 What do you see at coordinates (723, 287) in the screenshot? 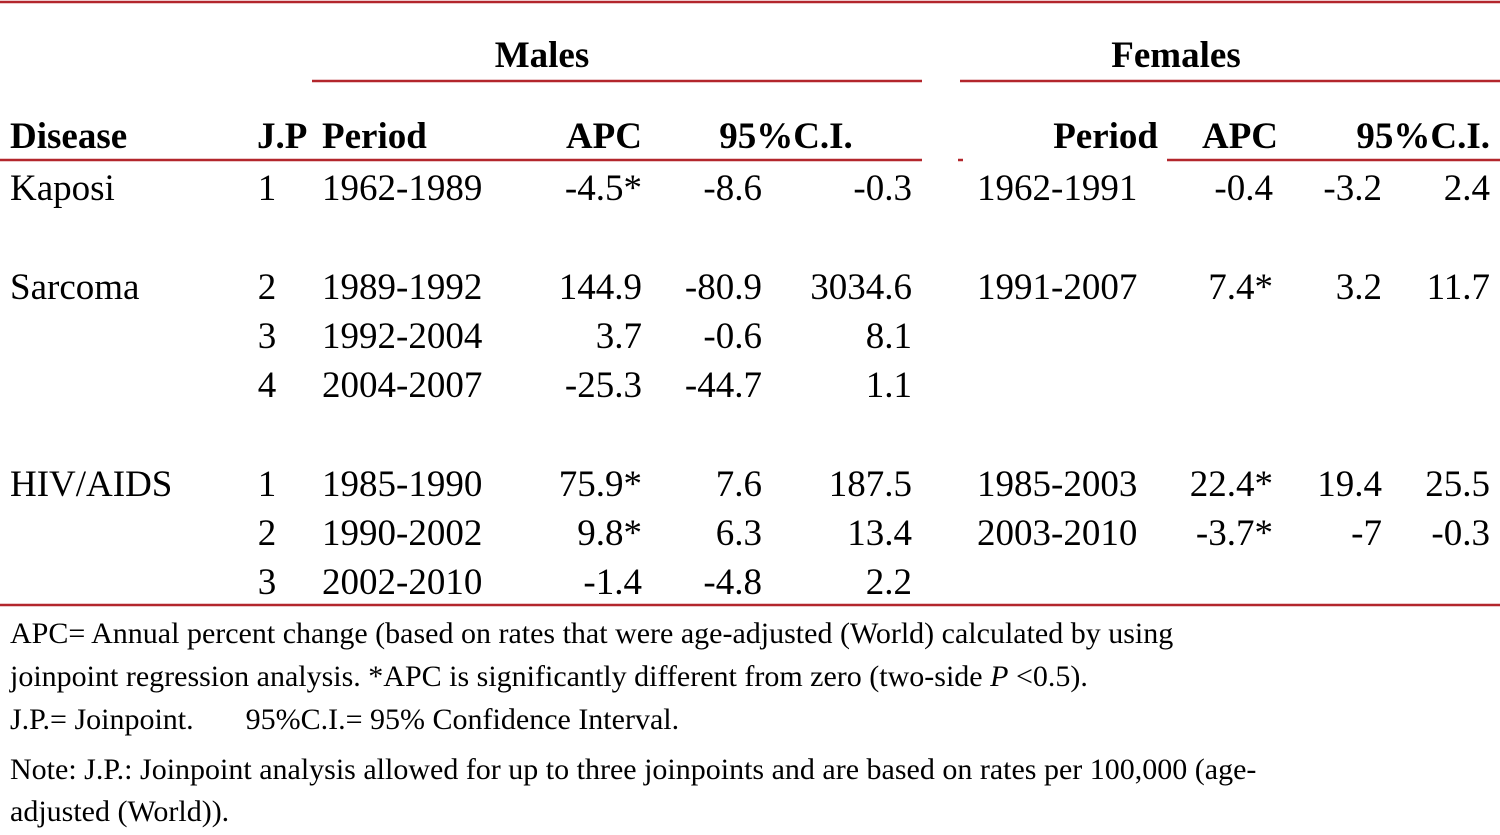
I see `table-cell: -80.9` at bounding box center [723, 287].